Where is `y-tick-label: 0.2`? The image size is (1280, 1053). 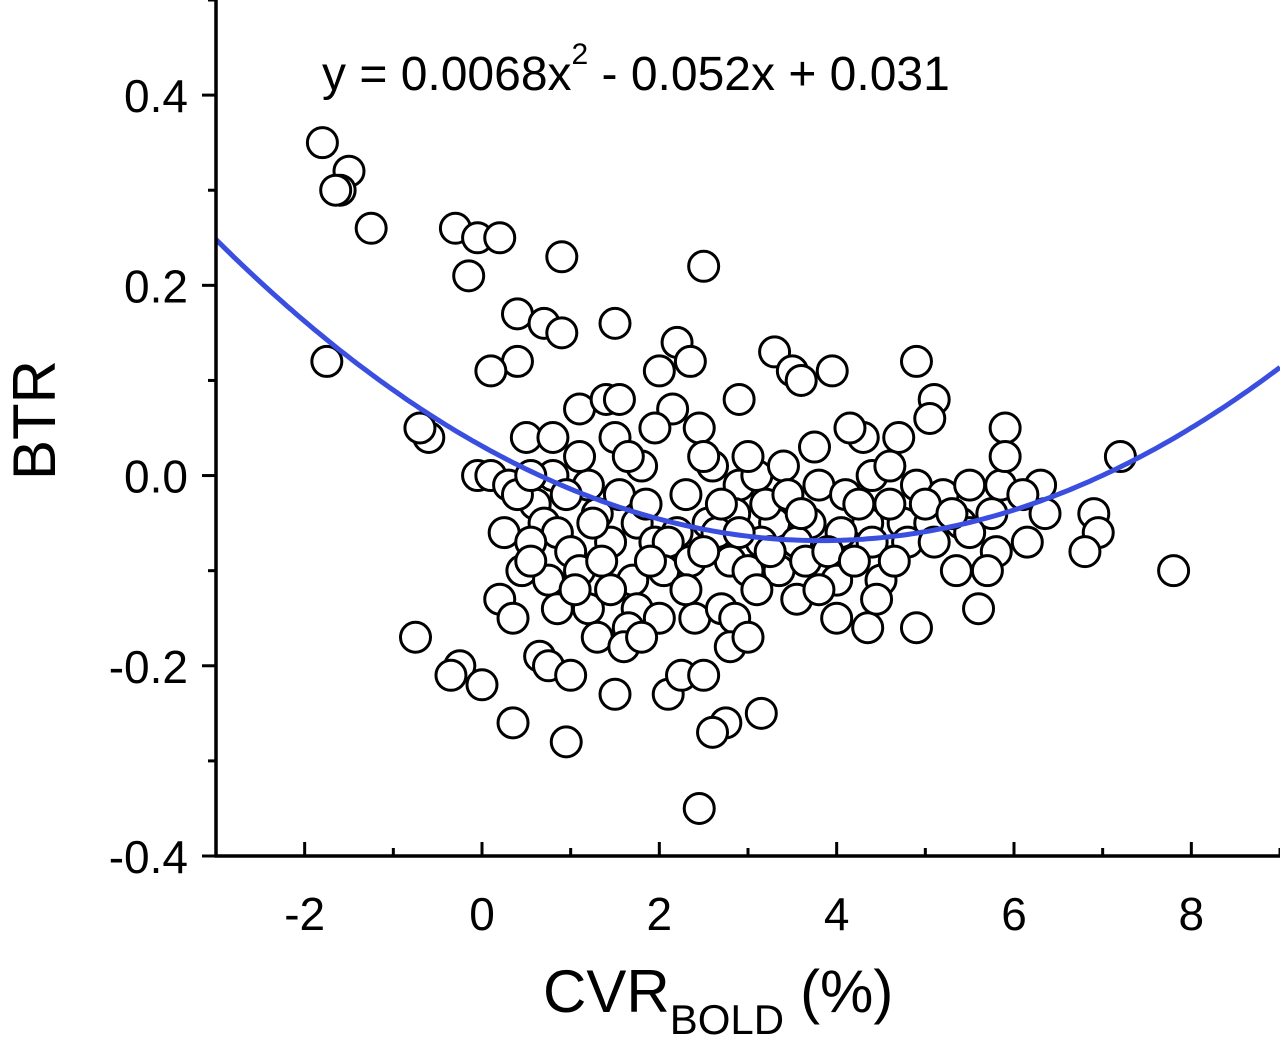 y-tick-label: 0.2 is located at coordinates (156, 286).